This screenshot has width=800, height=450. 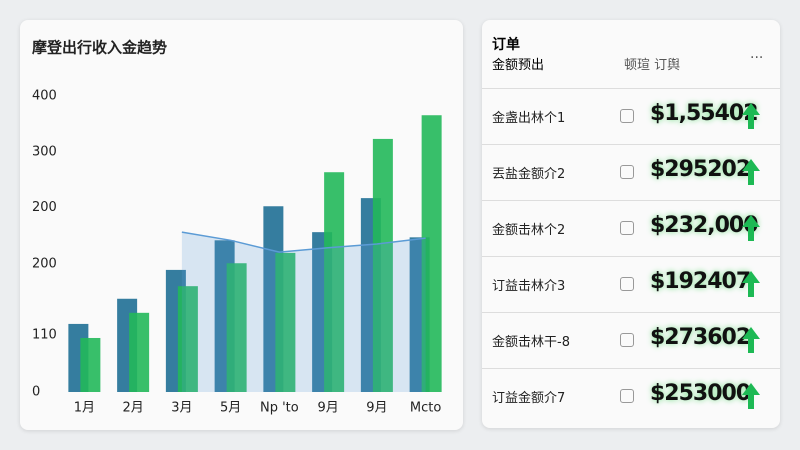 What do you see at coordinates (99, 48) in the screenshot?
I see `chart-title: 摩登出行收入金趋势` at bounding box center [99, 48].